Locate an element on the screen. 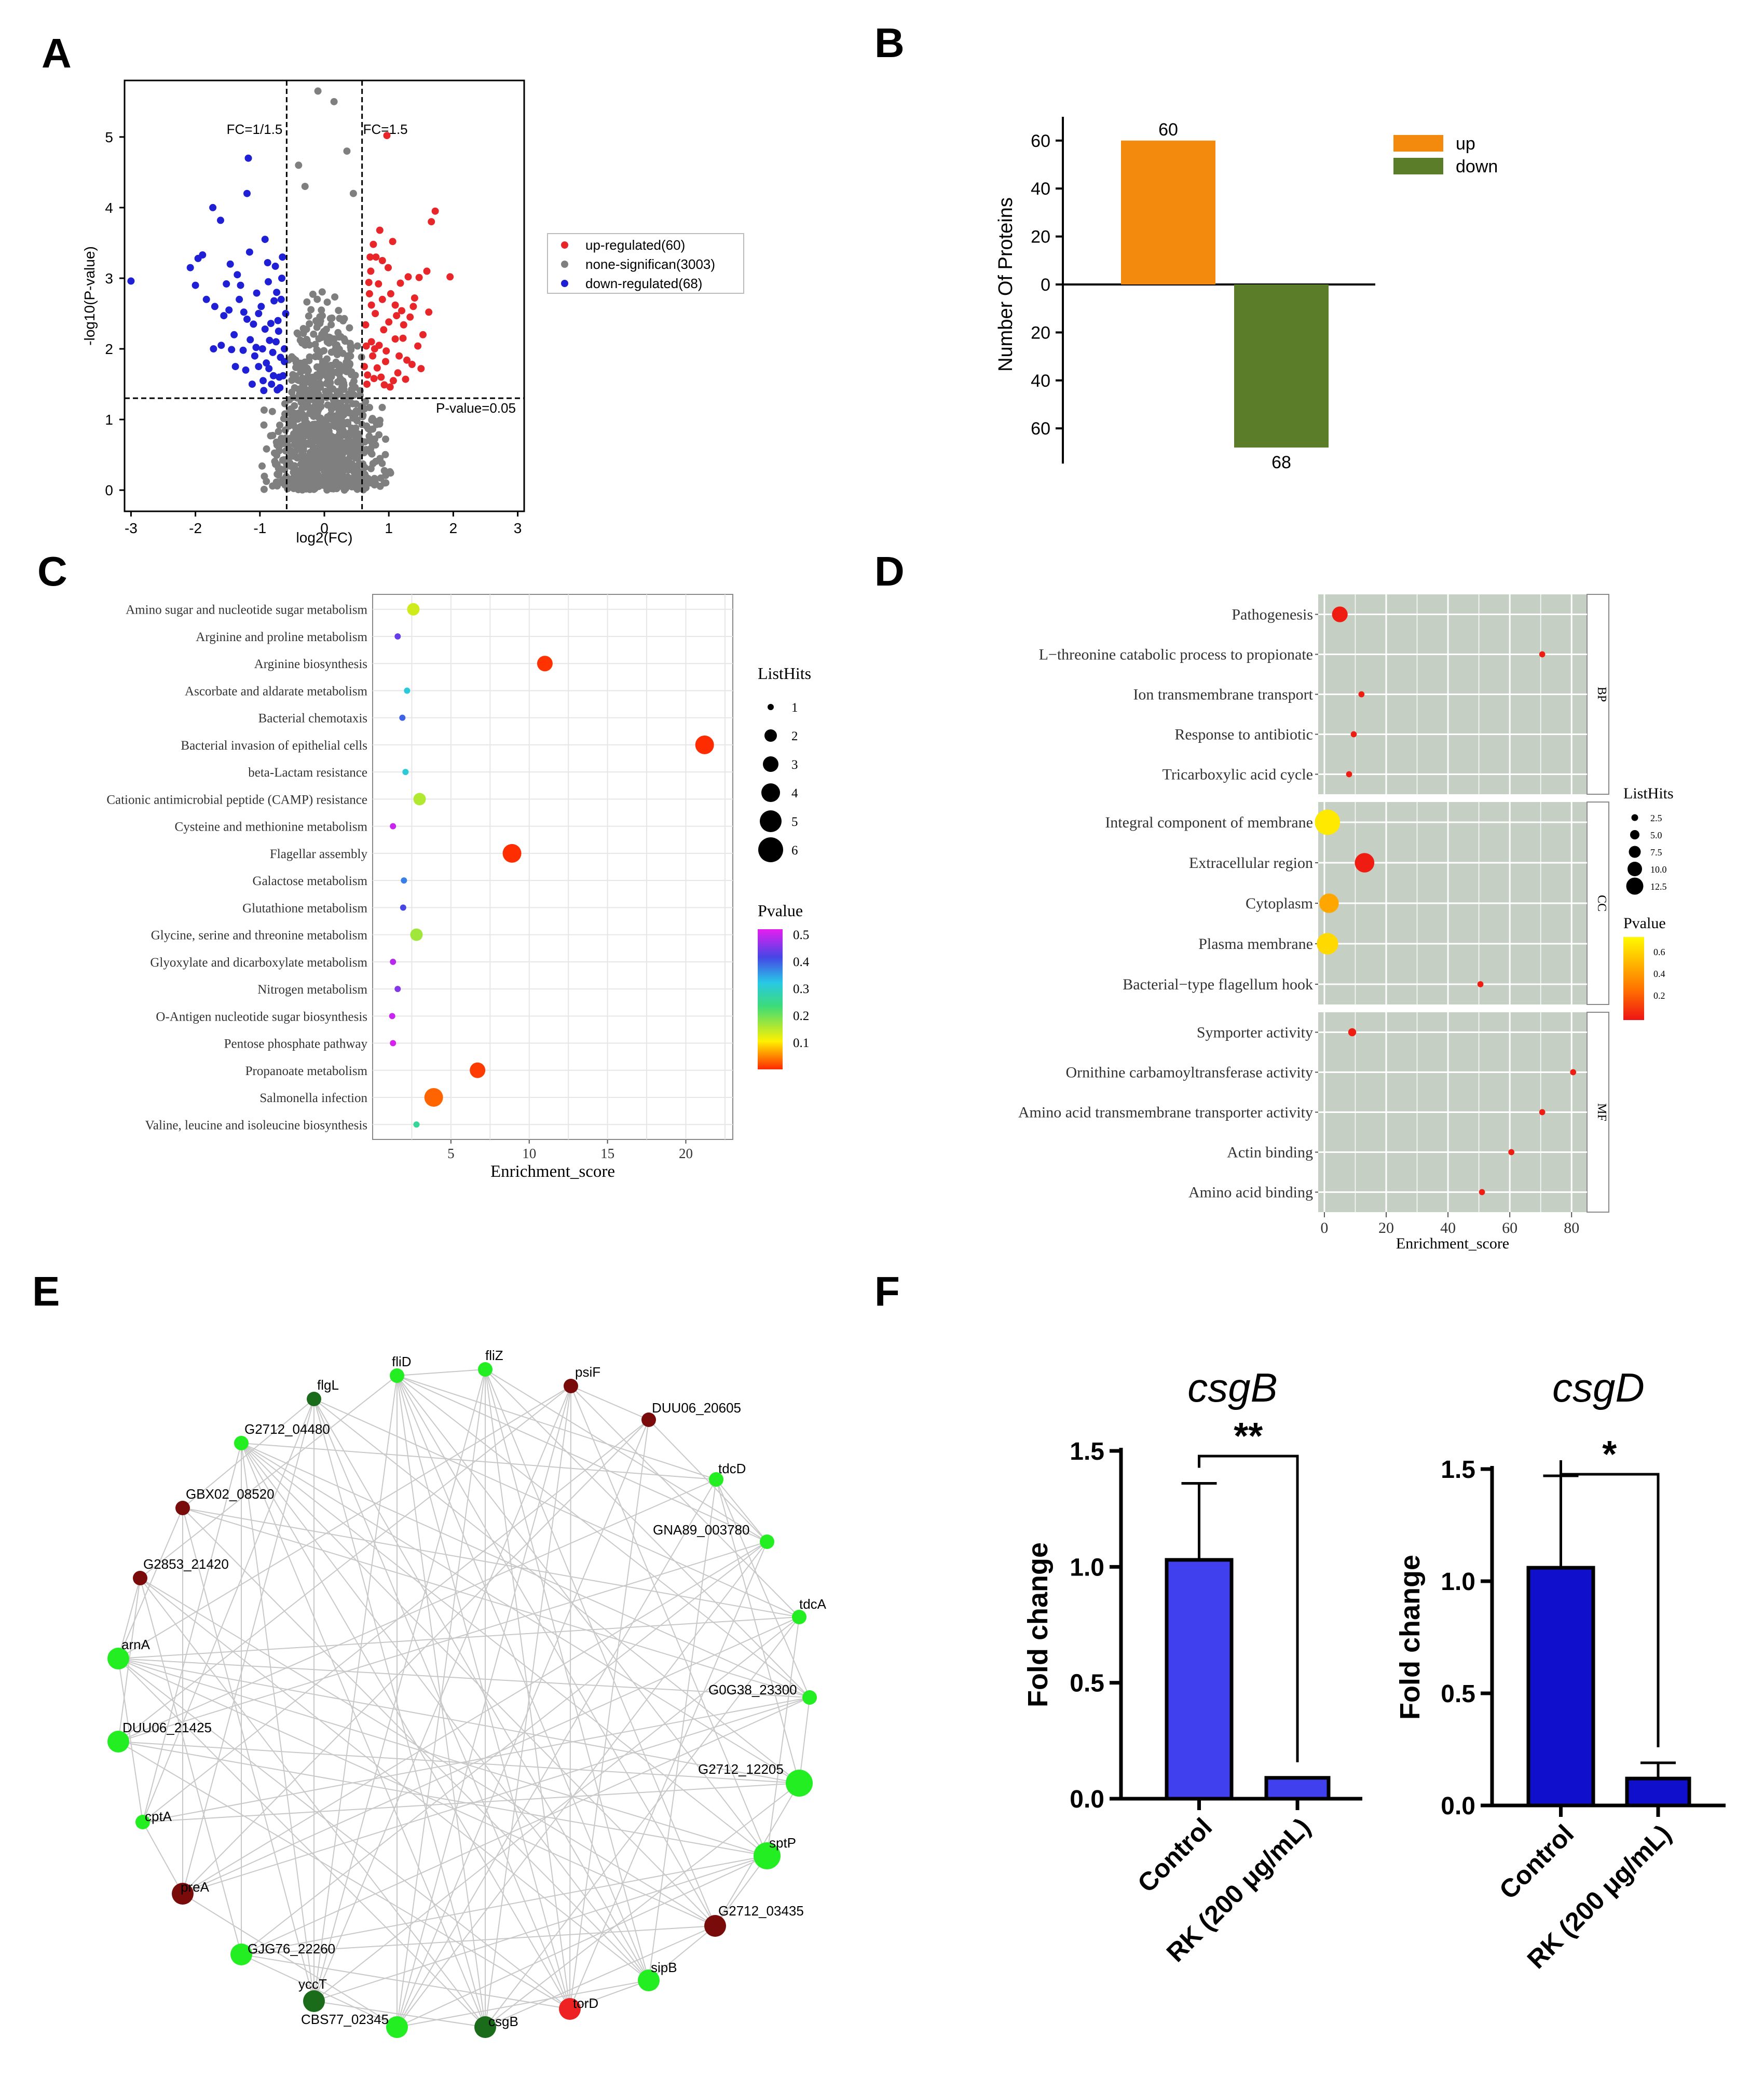  term-label: Flagellar assembly is located at coordinates (319, 854).